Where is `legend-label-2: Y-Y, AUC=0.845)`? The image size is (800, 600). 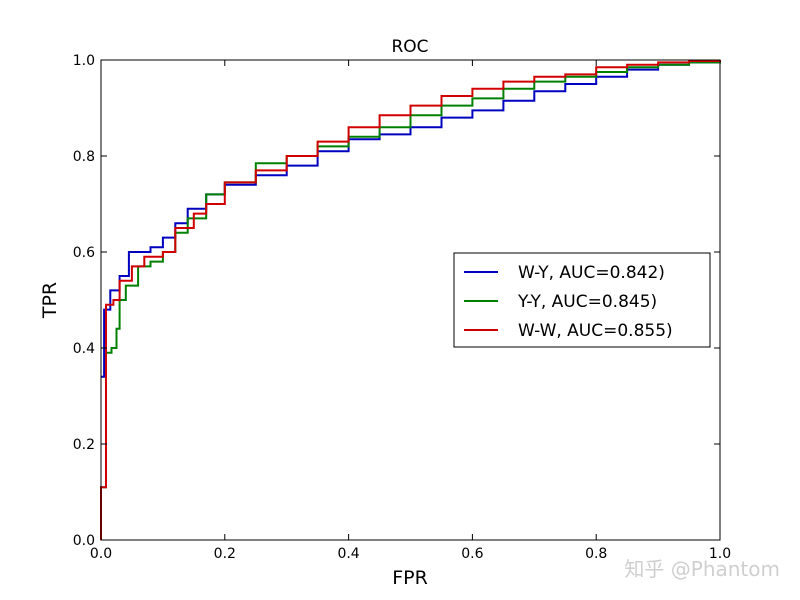 legend-label-2: Y-Y, AUC=0.845) is located at coordinates (587, 302).